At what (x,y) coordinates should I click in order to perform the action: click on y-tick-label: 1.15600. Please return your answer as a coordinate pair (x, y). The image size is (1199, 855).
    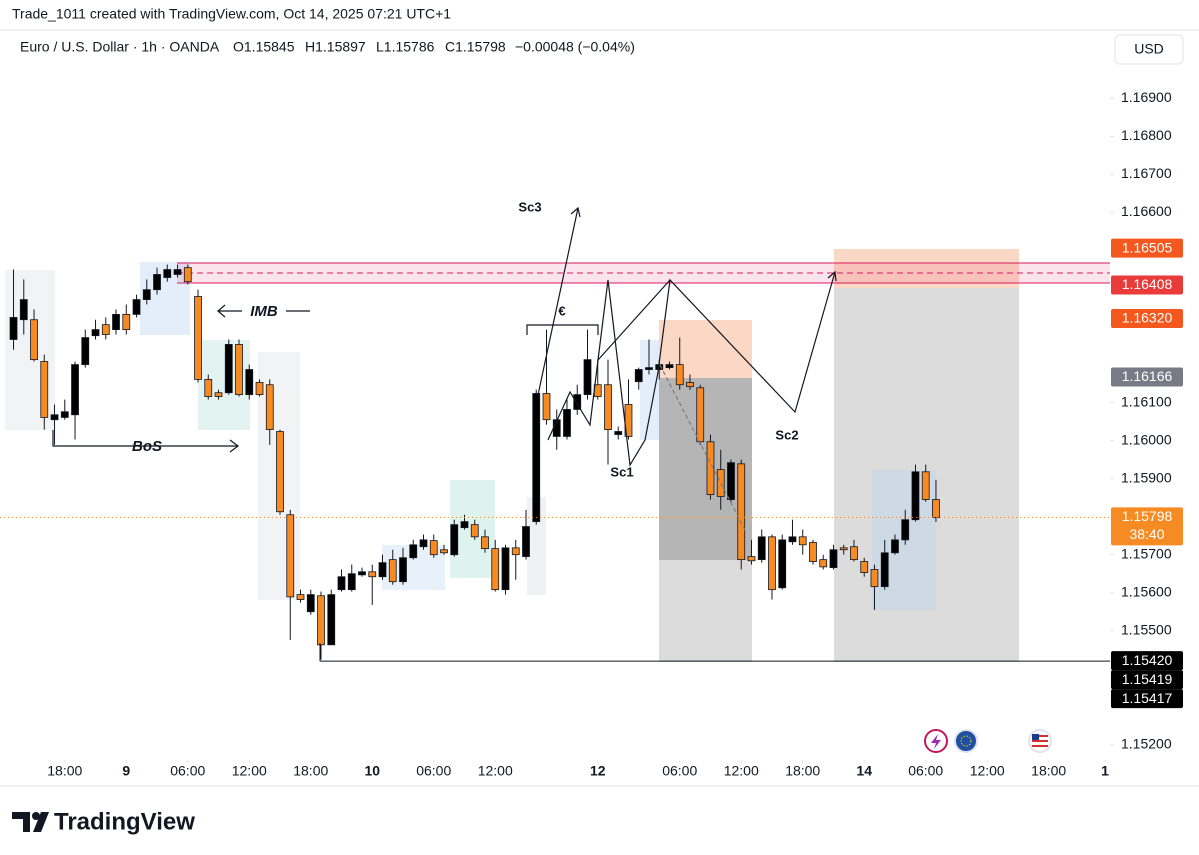
    Looking at the image, I should click on (1146, 591).